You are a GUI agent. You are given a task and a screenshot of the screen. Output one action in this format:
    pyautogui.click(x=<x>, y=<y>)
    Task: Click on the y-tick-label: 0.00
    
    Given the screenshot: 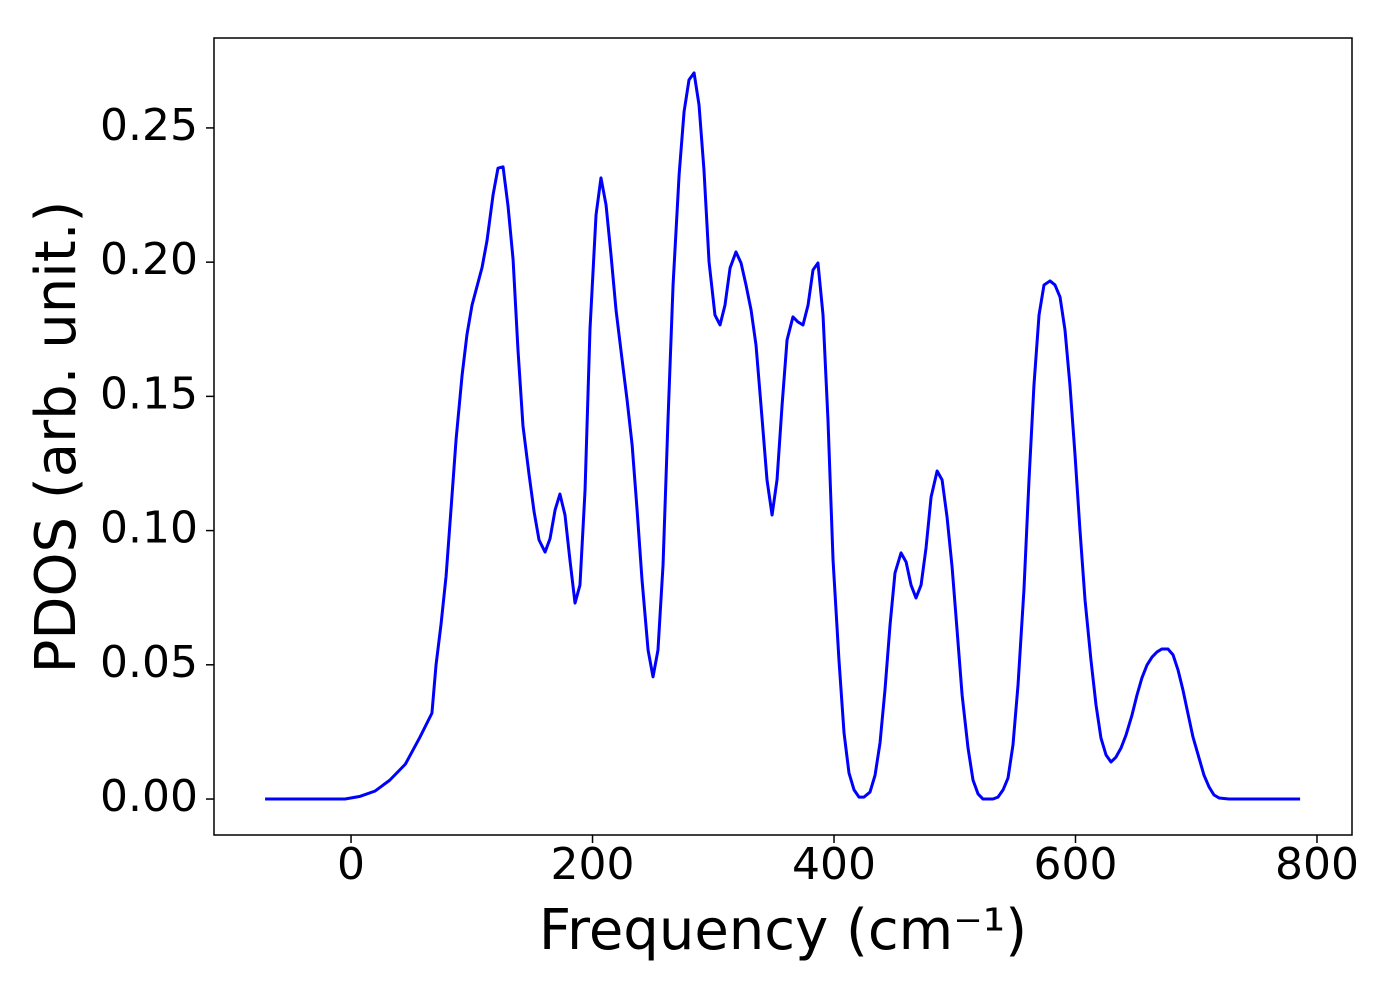 What is the action you would take?
    pyautogui.click(x=149, y=796)
    